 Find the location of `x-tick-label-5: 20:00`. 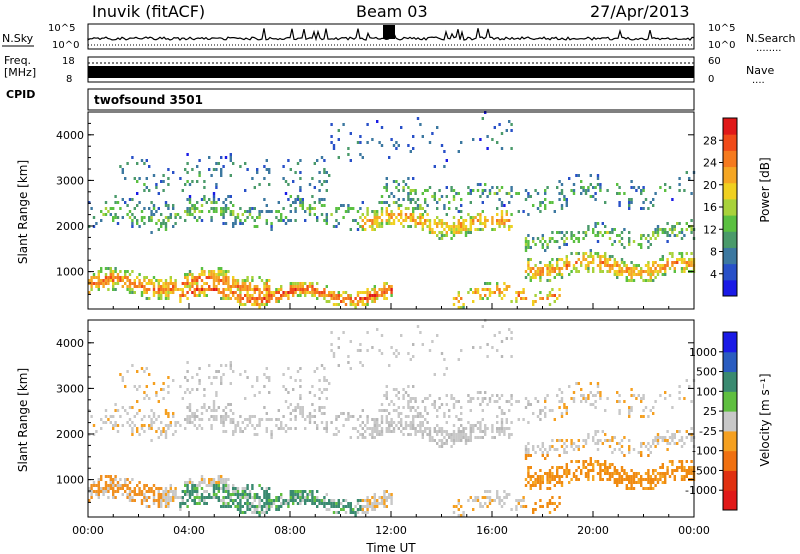

x-tick-label-5: 20:00 is located at coordinates (593, 530).